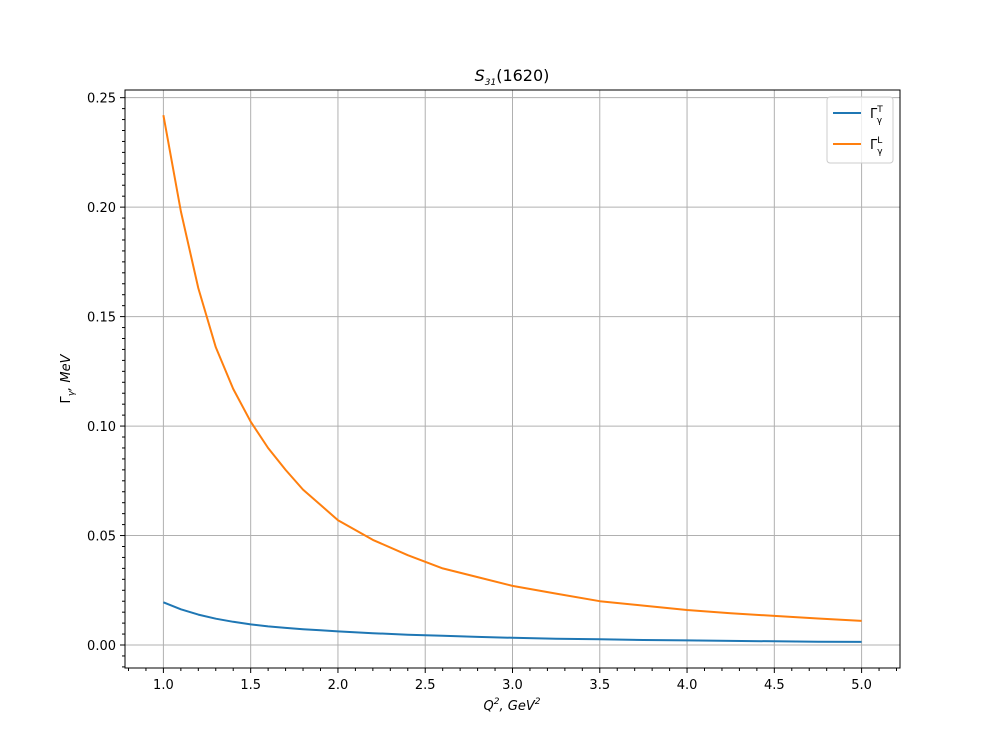 The height and width of the screenshot is (750, 1000). I want to click on y-tick-label: 0.15, so click(101, 318).